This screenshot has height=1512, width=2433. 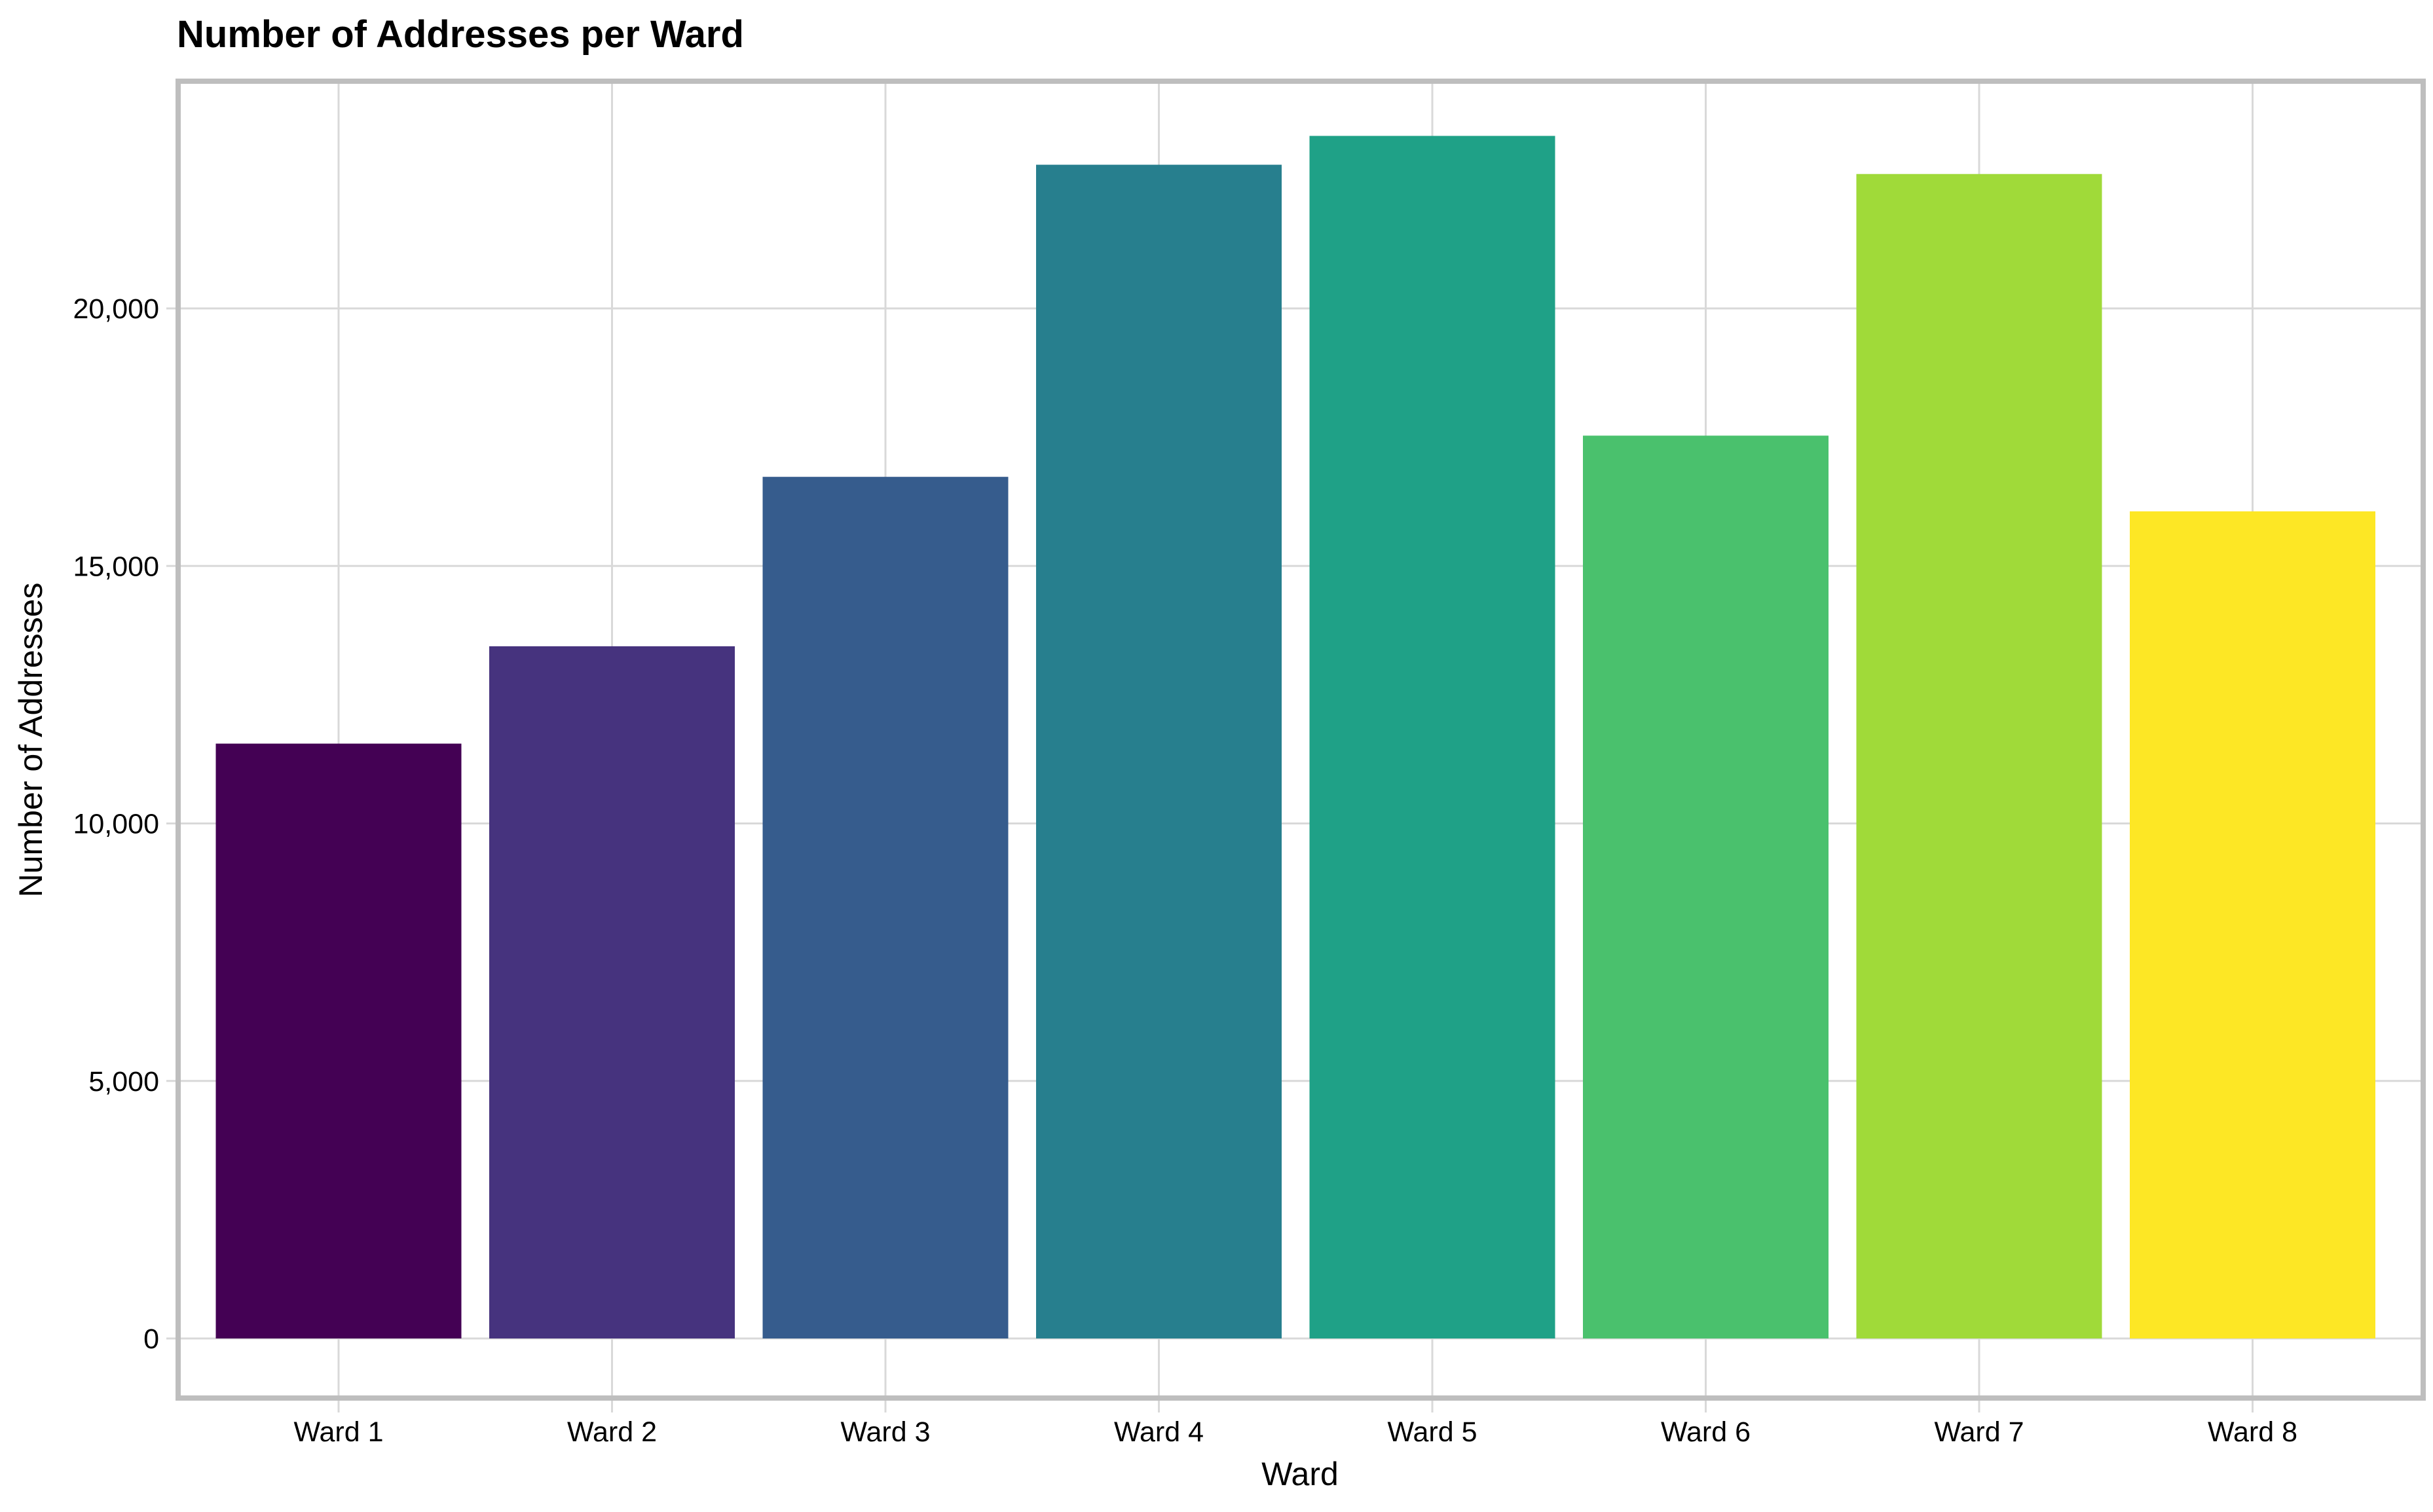 I want to click on y-tick-label: 15,000, so click(x=116, y=566).